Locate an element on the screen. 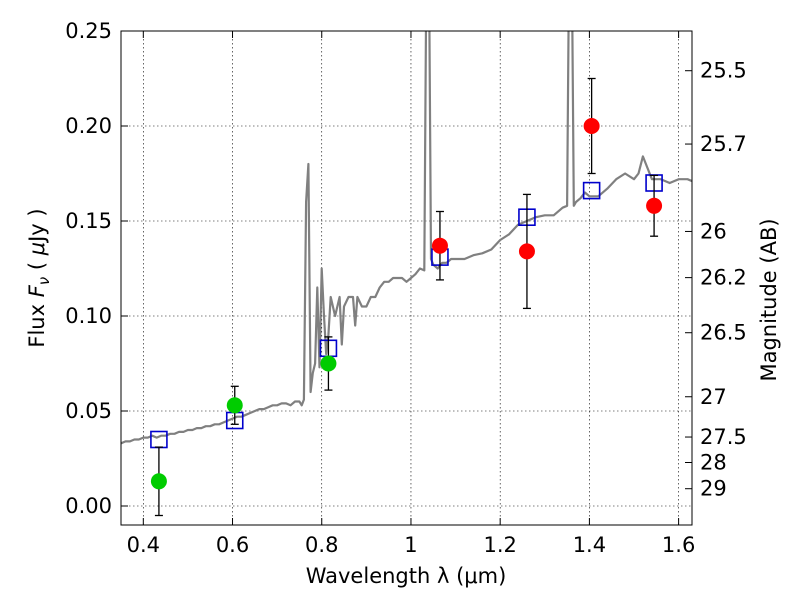 This screenshot has height=600, width=800. y2-tick-label: 29 is located at coordinates (713, 489).